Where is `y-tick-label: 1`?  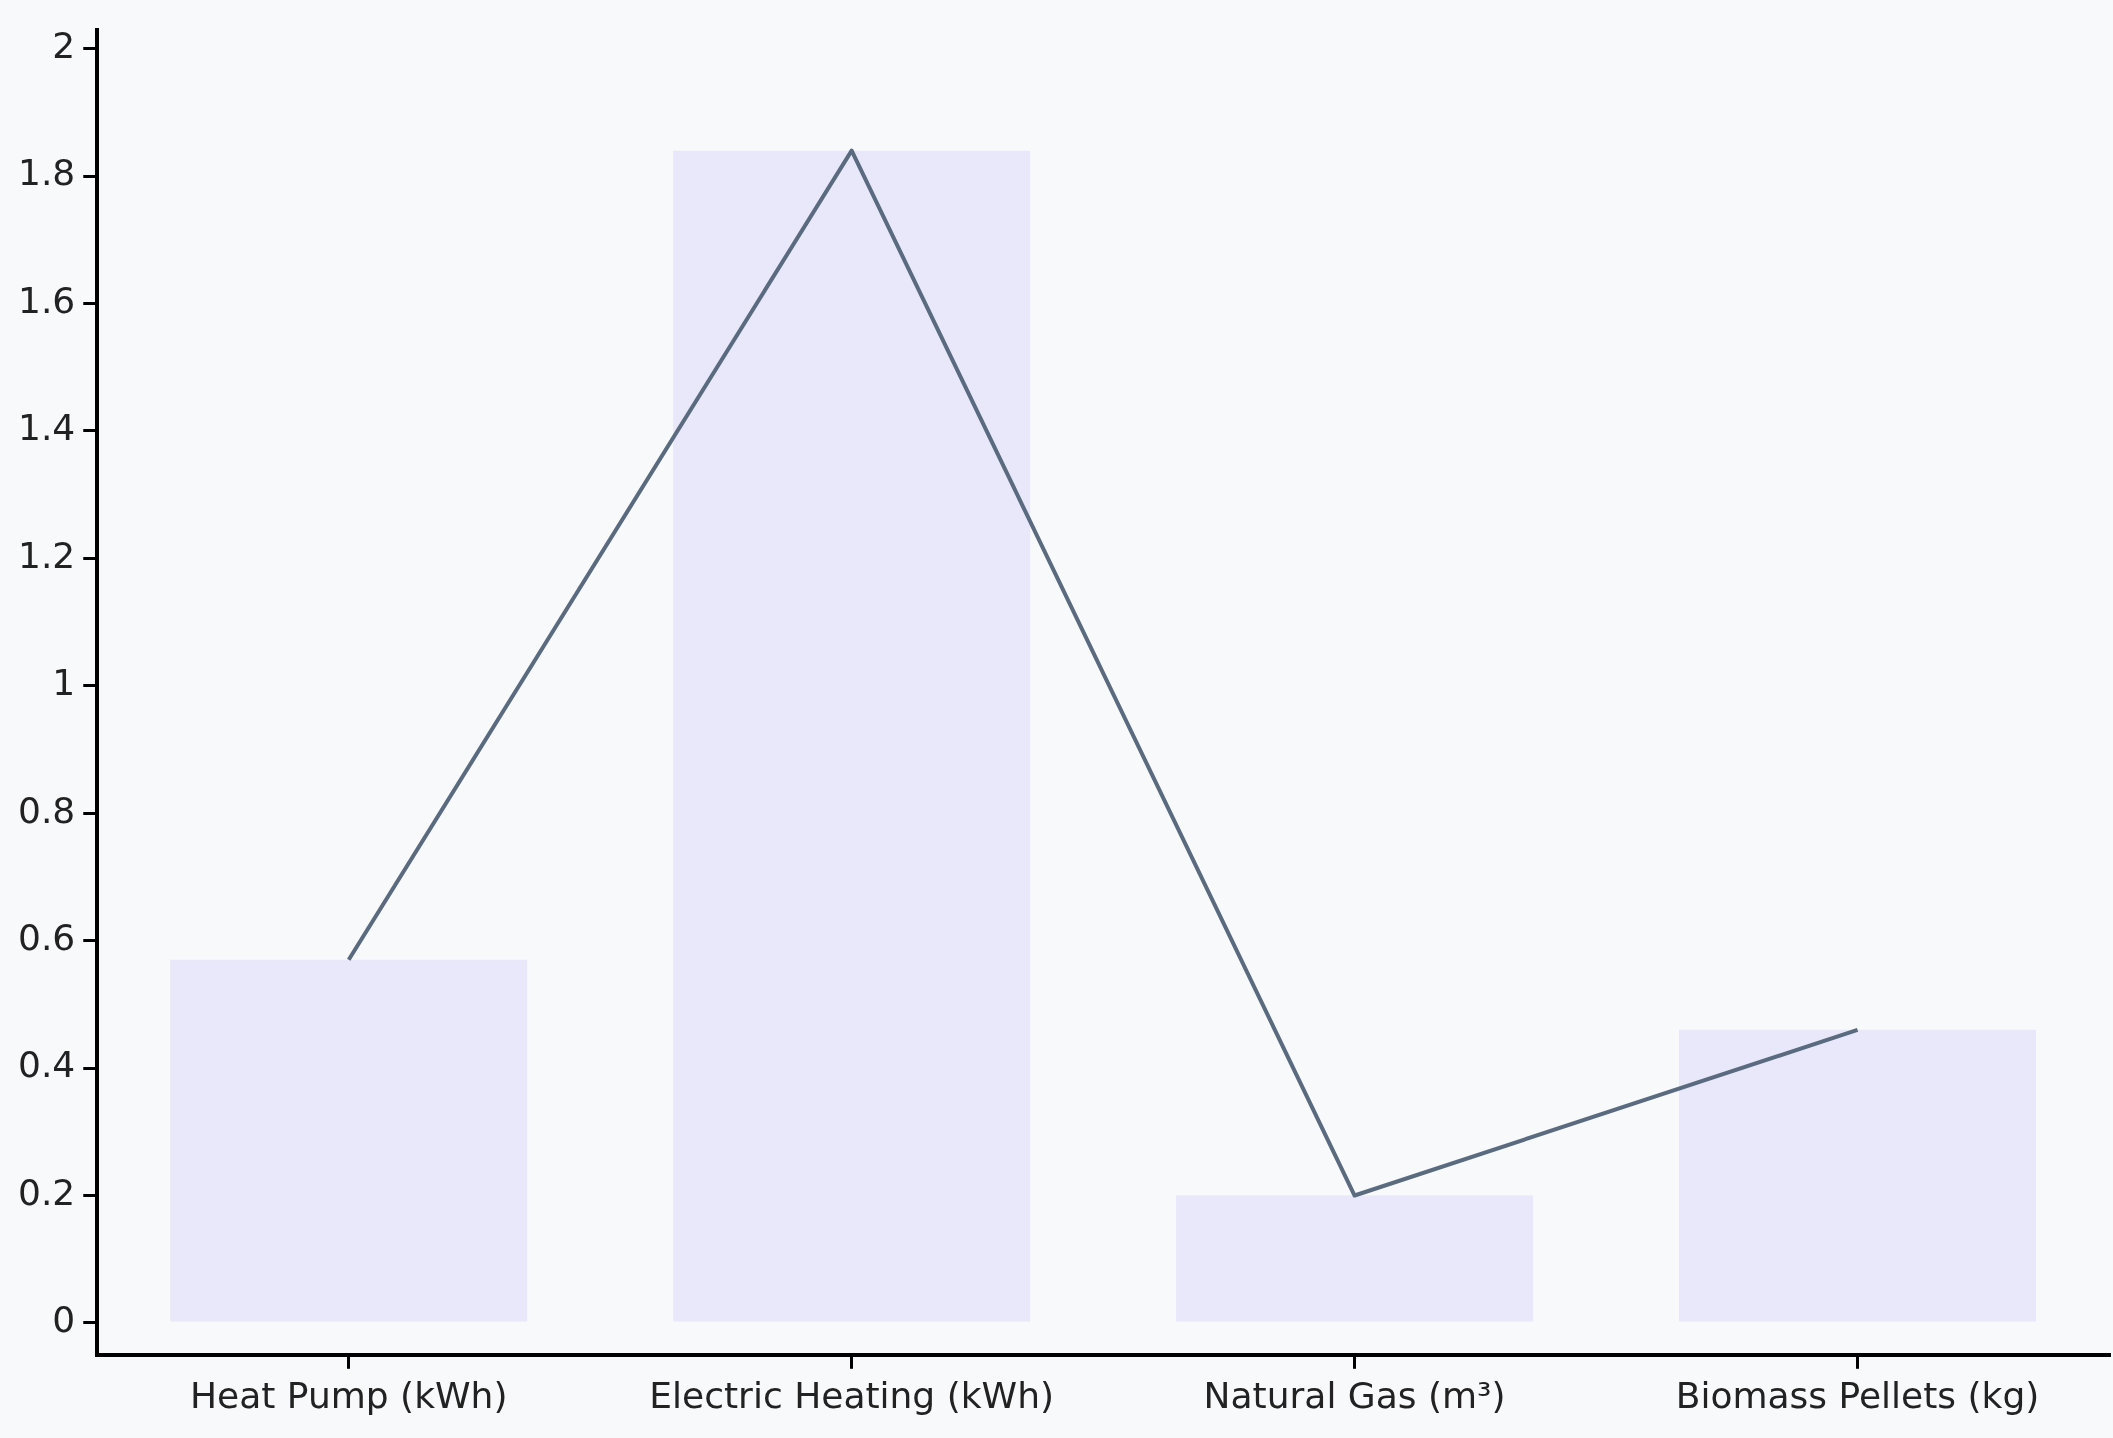
y-tick-label: 1 is located at coordinates (64, 683).